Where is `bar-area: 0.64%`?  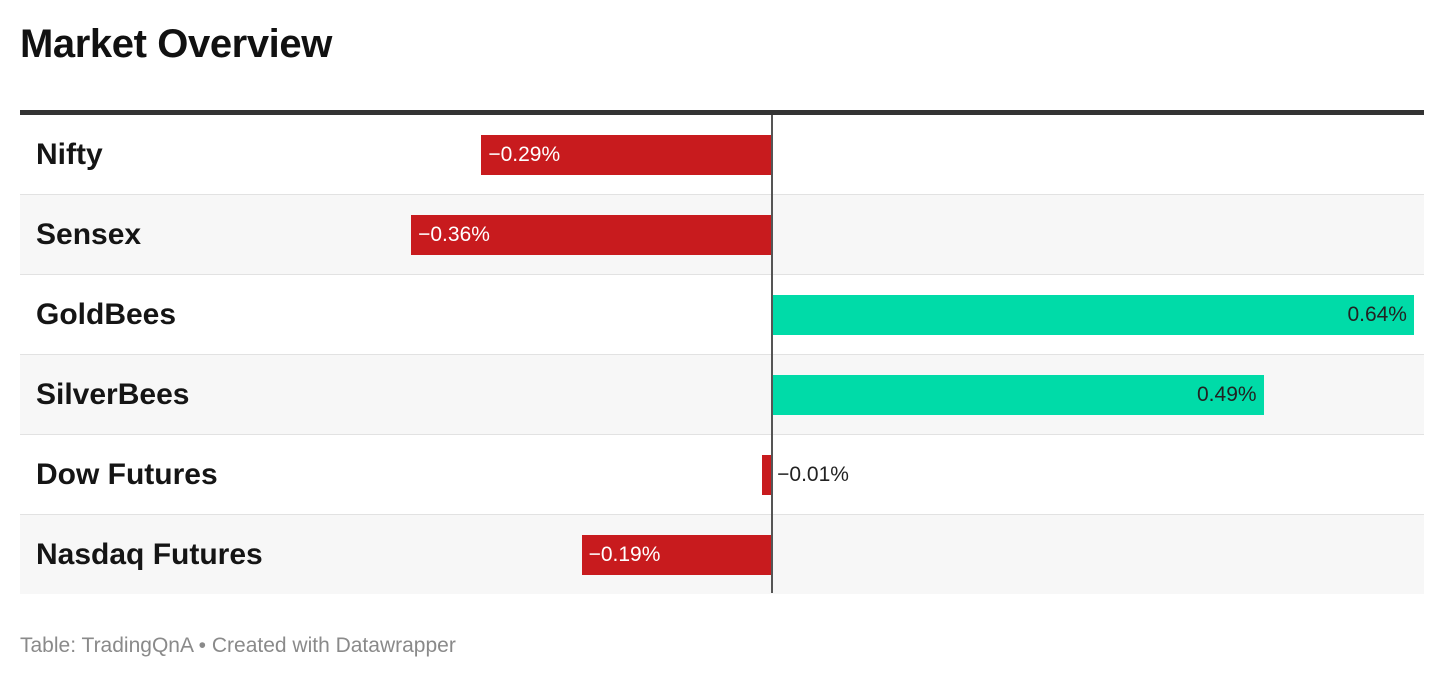
bar-area: 0.64% is located at coordinates (722, 314).